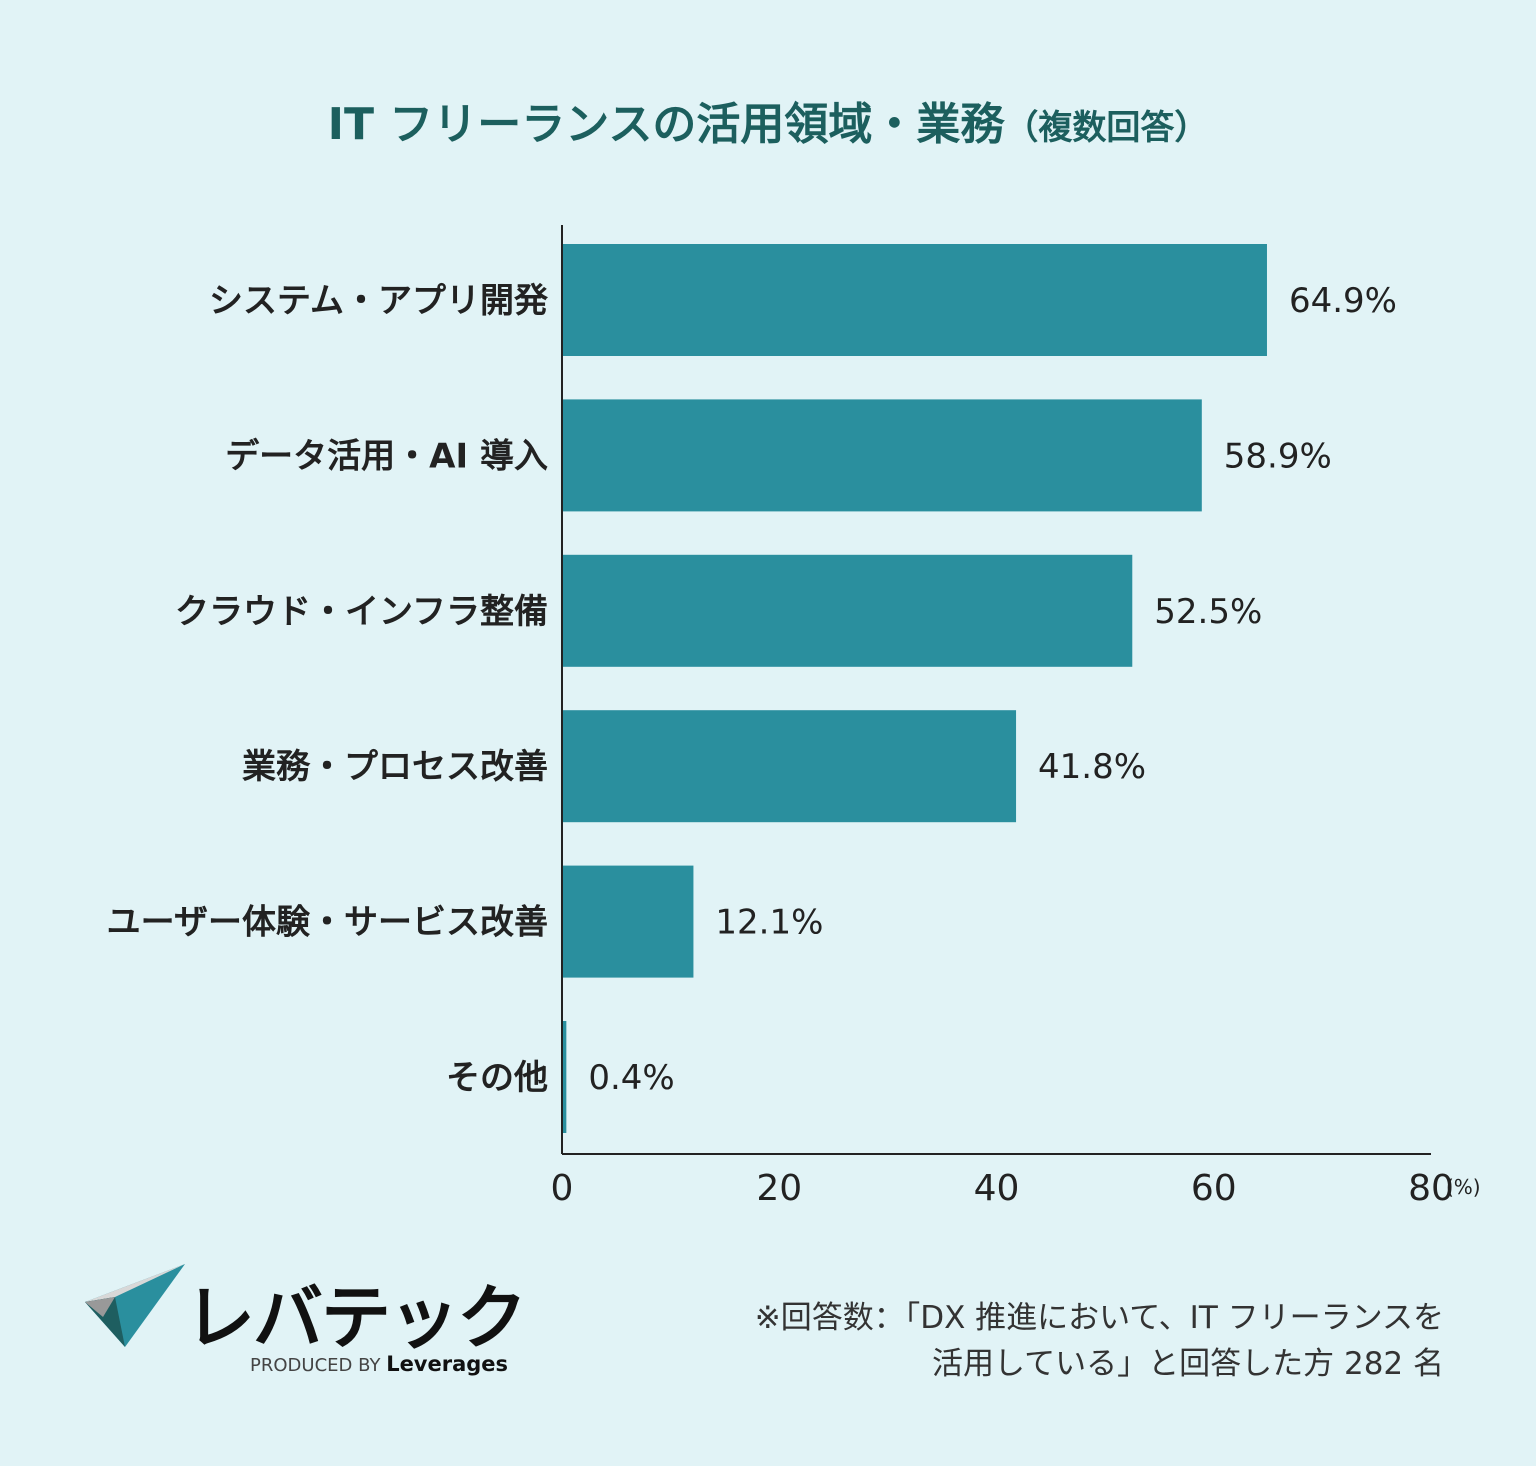 The width and height of the screenshot is (1536, 1466). What do you see at coordinates (327, 923) in the screenshot?
I see `category-label: ユーザー体験・サービス改善` at bounding box center [327, 923].